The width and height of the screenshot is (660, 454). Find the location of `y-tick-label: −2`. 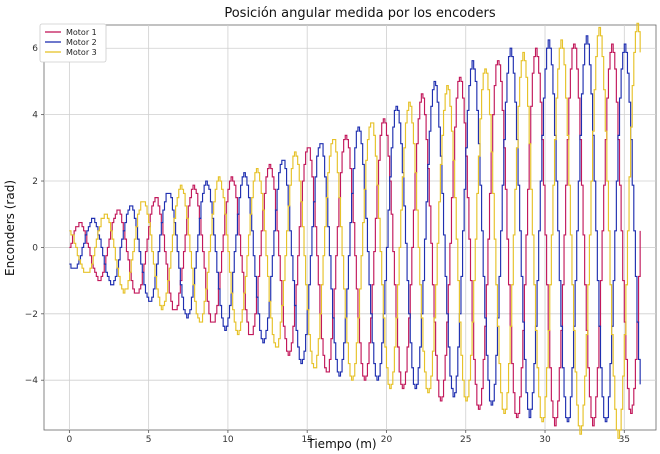

y-tick-label: −2 is located at coordinates (31, 315).